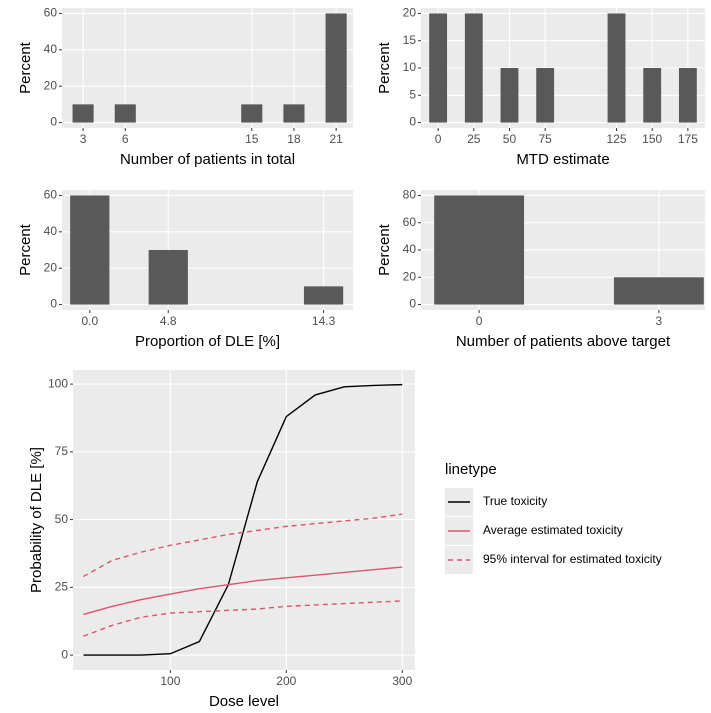 The height and width of the screenshot is (713, 711). I want to click on x-axis-title: Number of patients in total, so click(207, 159).